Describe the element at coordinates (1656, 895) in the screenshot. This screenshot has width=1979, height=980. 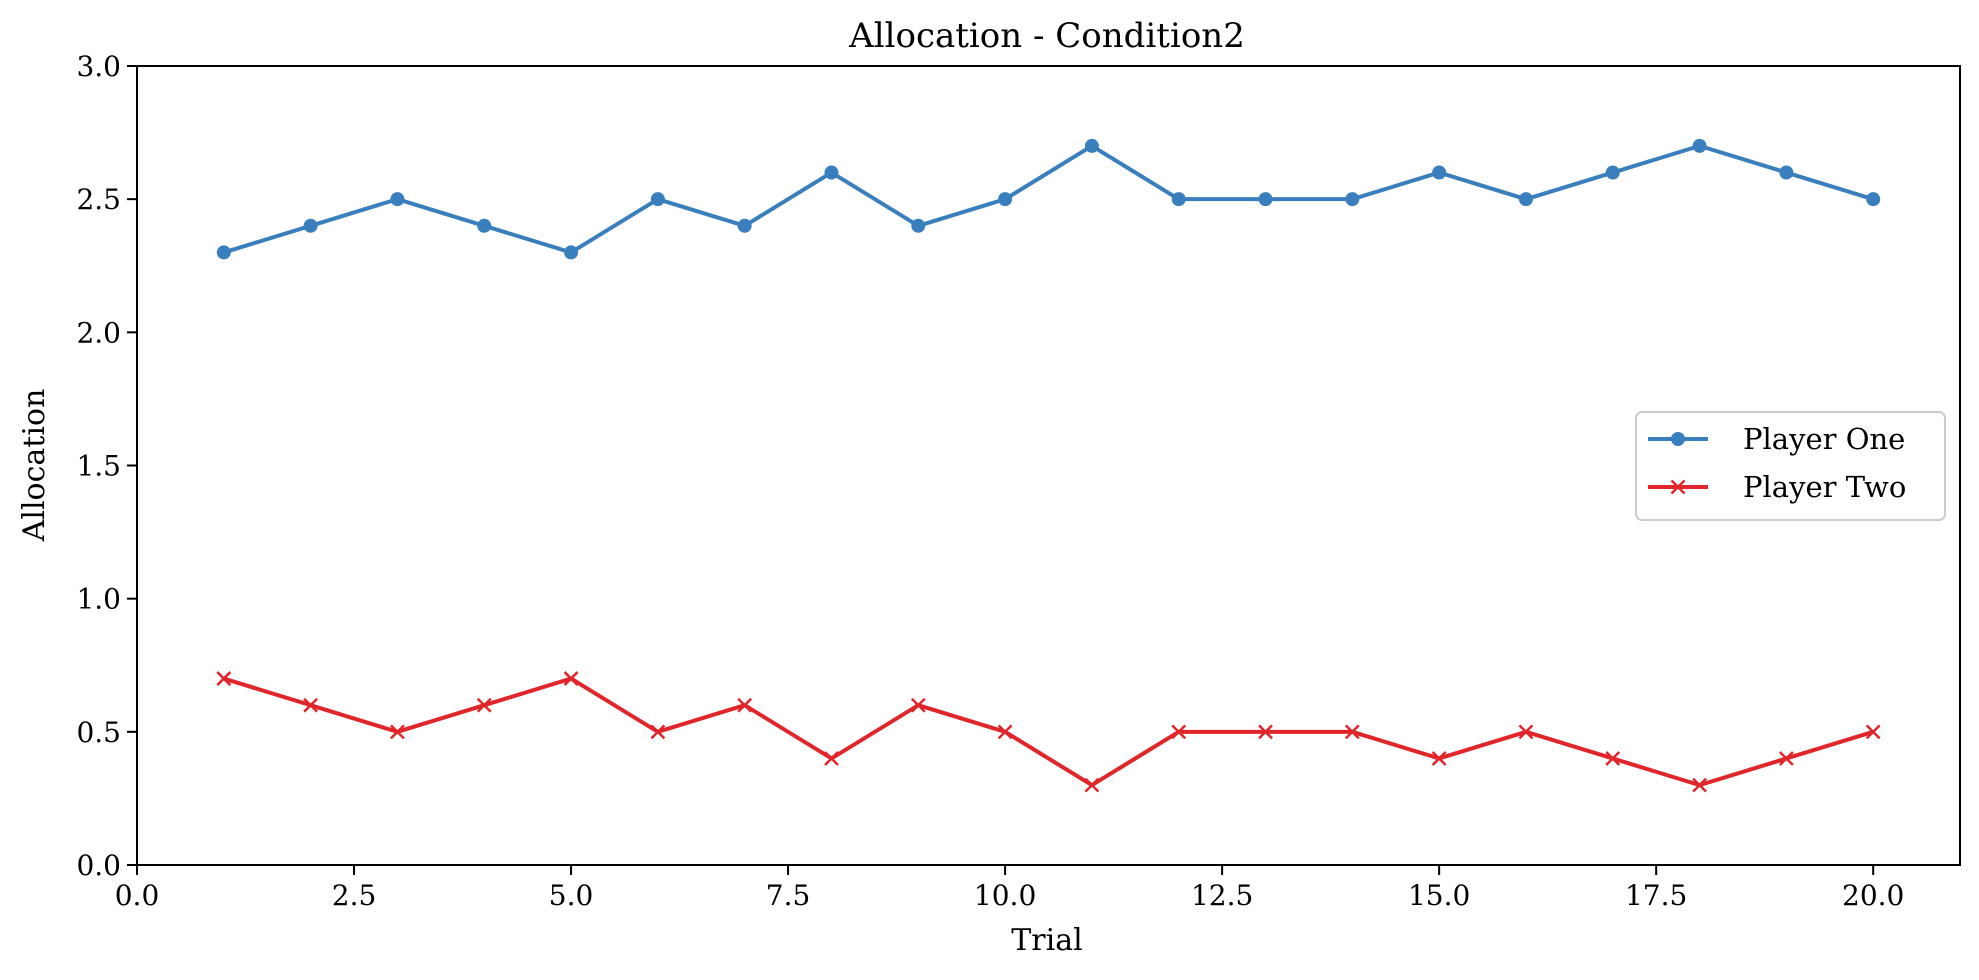
I see `x-tick-label: 17.5` at that location.